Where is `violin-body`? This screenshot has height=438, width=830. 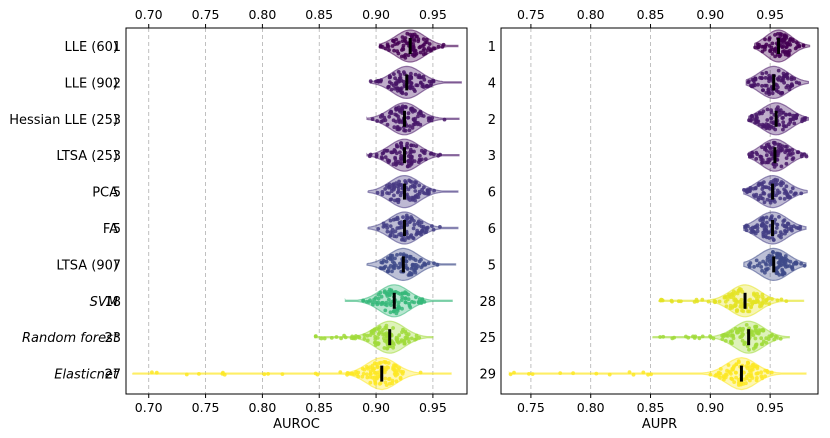
violin-body is located at coordinates (731, 301).